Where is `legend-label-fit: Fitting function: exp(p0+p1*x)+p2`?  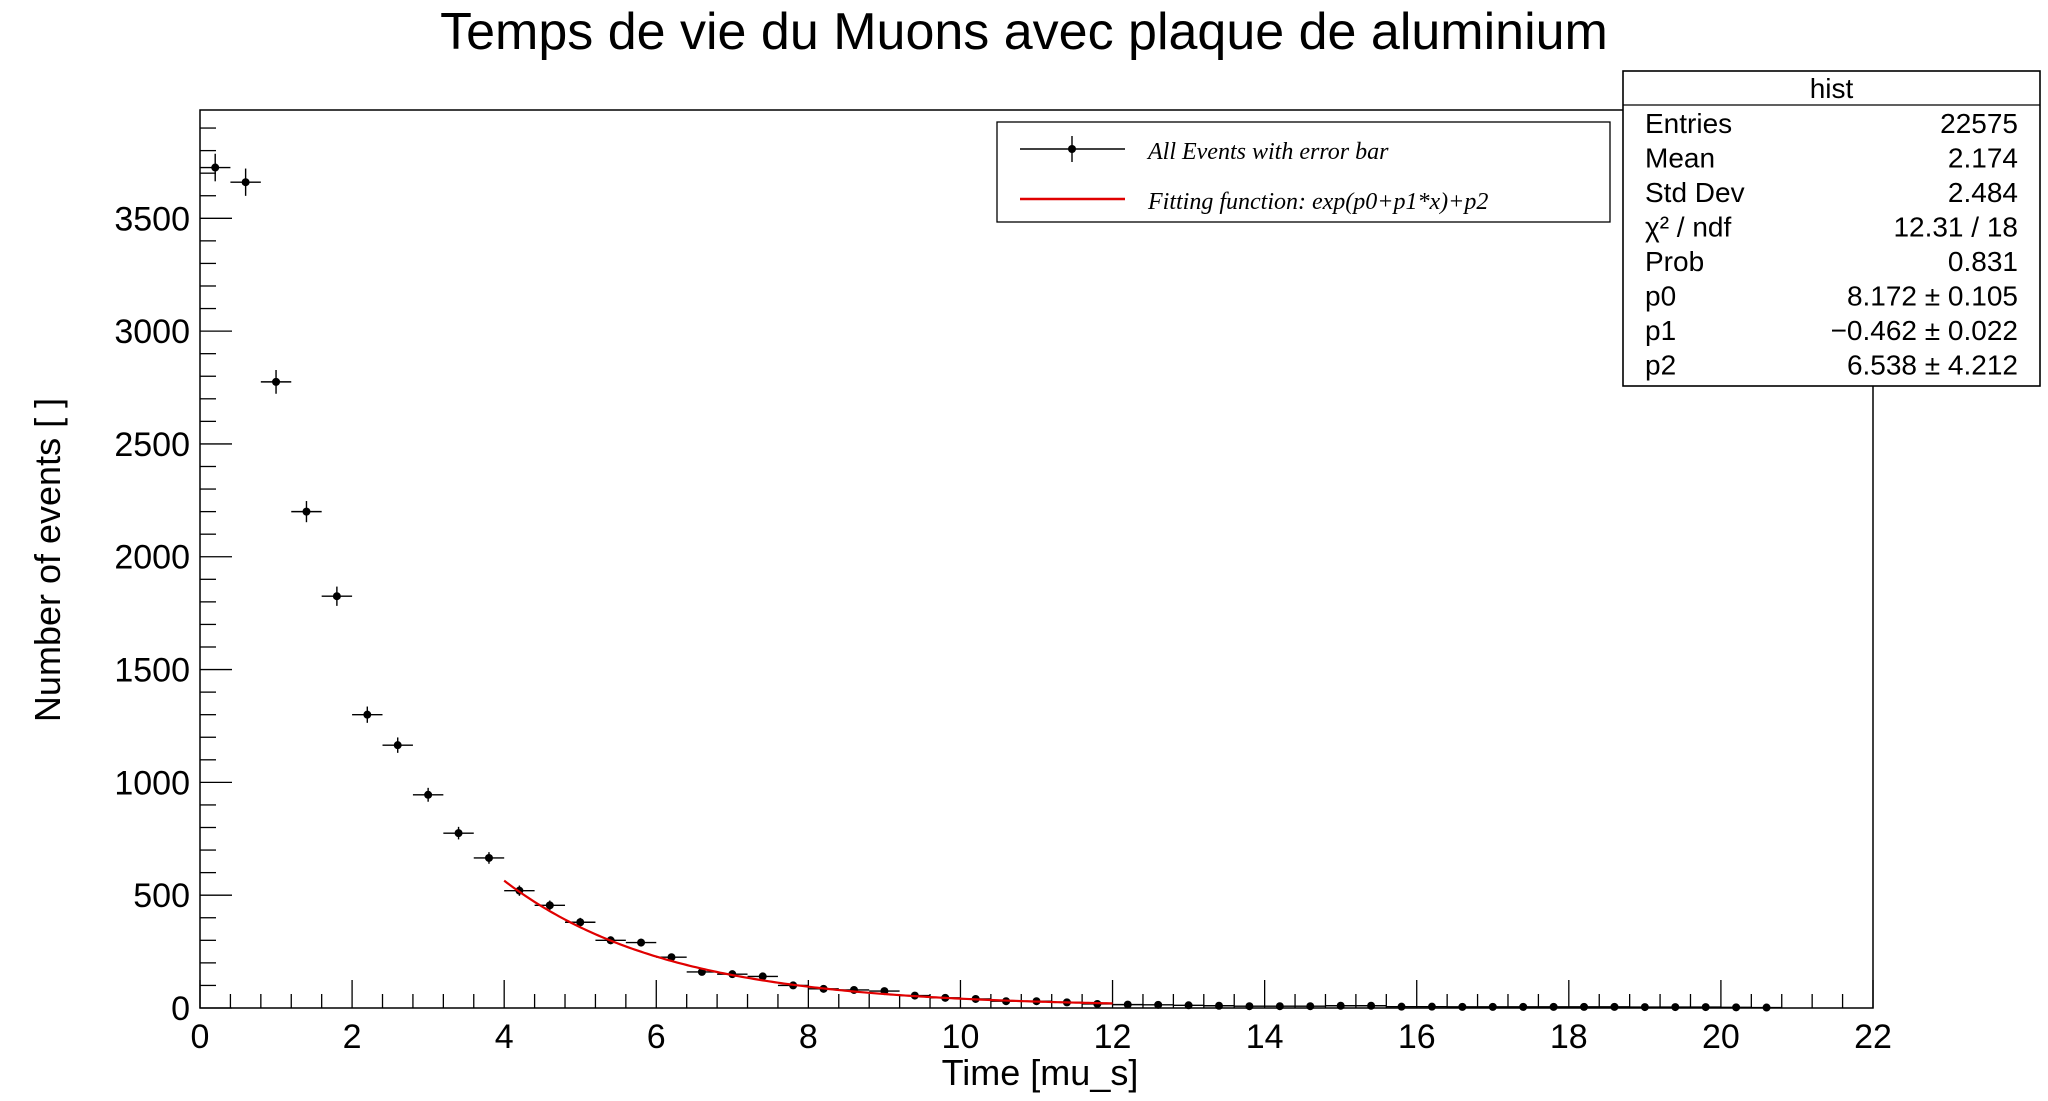 legend-label-fit: Fitting function: exp(p0+p1*x)+p2 is located at coordinates (1317, 202).